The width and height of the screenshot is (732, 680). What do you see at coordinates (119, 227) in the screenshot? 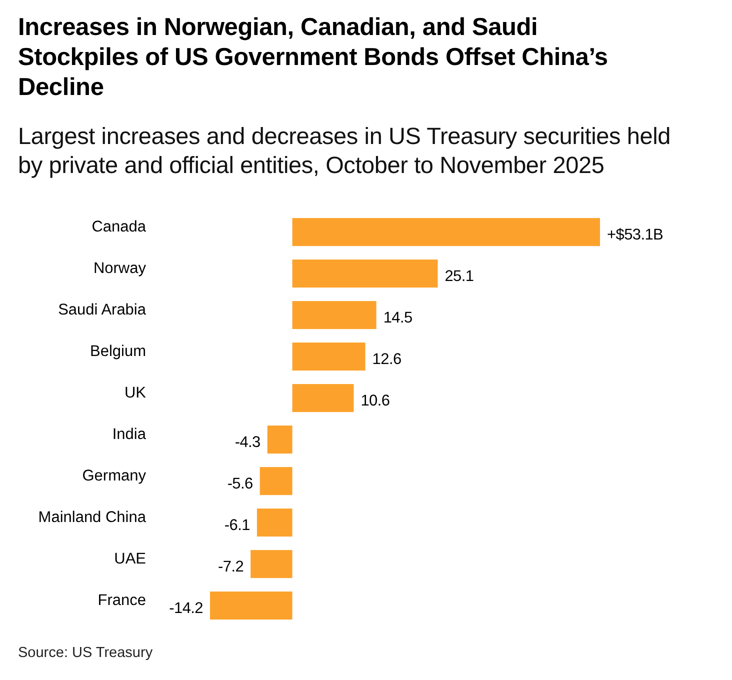
I see `y-tick-label: Canada` at bounding box center [119, 227].